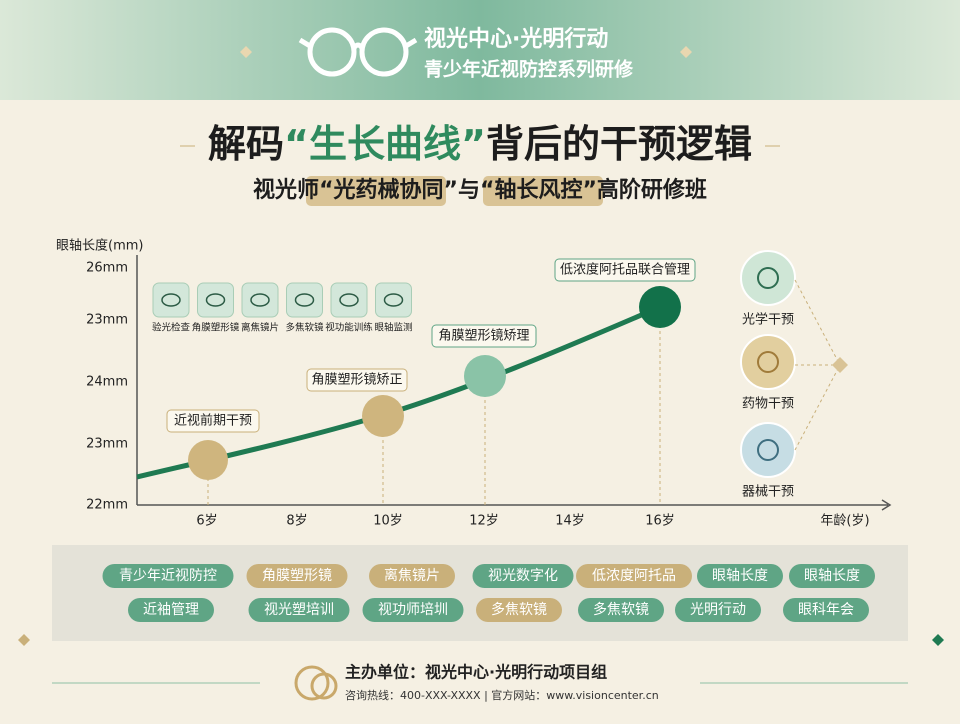 The image size is (960, 724). Describe the element at coordinates (469, 190) in the screenshot. I see `subtitle-part: 与` at that location.